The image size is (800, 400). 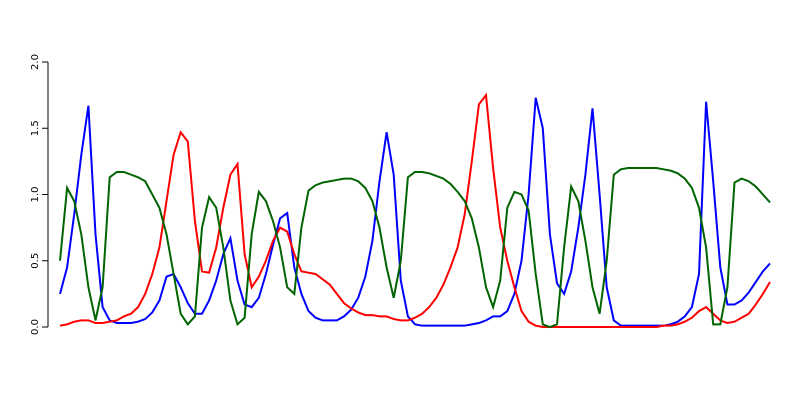 I want to click on y-tick-label: 0.0, so click(x=35, y=327).